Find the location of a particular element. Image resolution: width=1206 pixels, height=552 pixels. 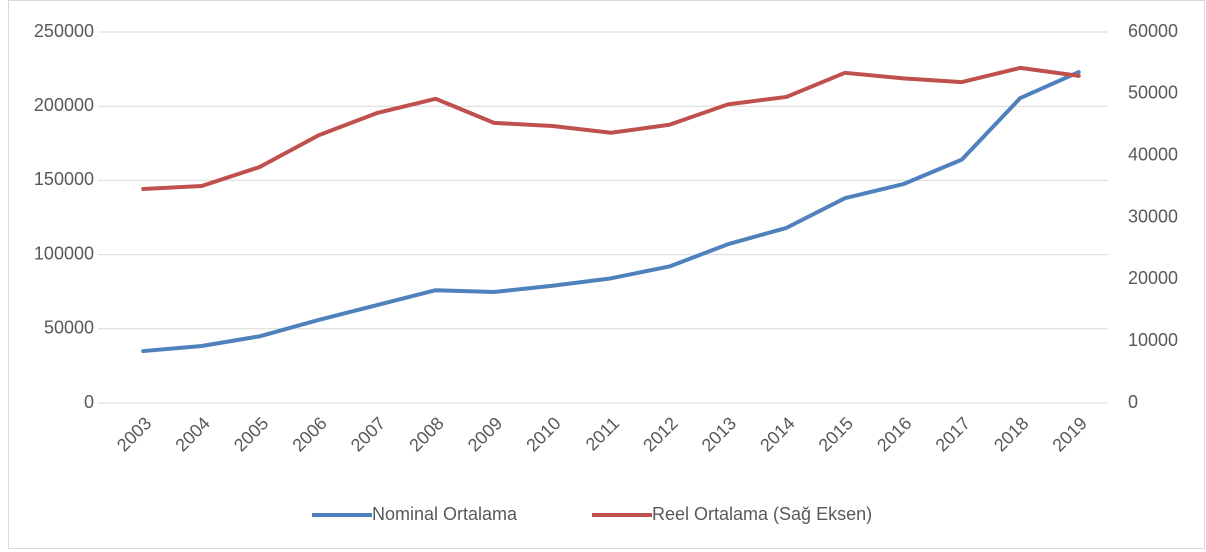

y2-tick-label: 10000 is located at coordinates (1153, 340).